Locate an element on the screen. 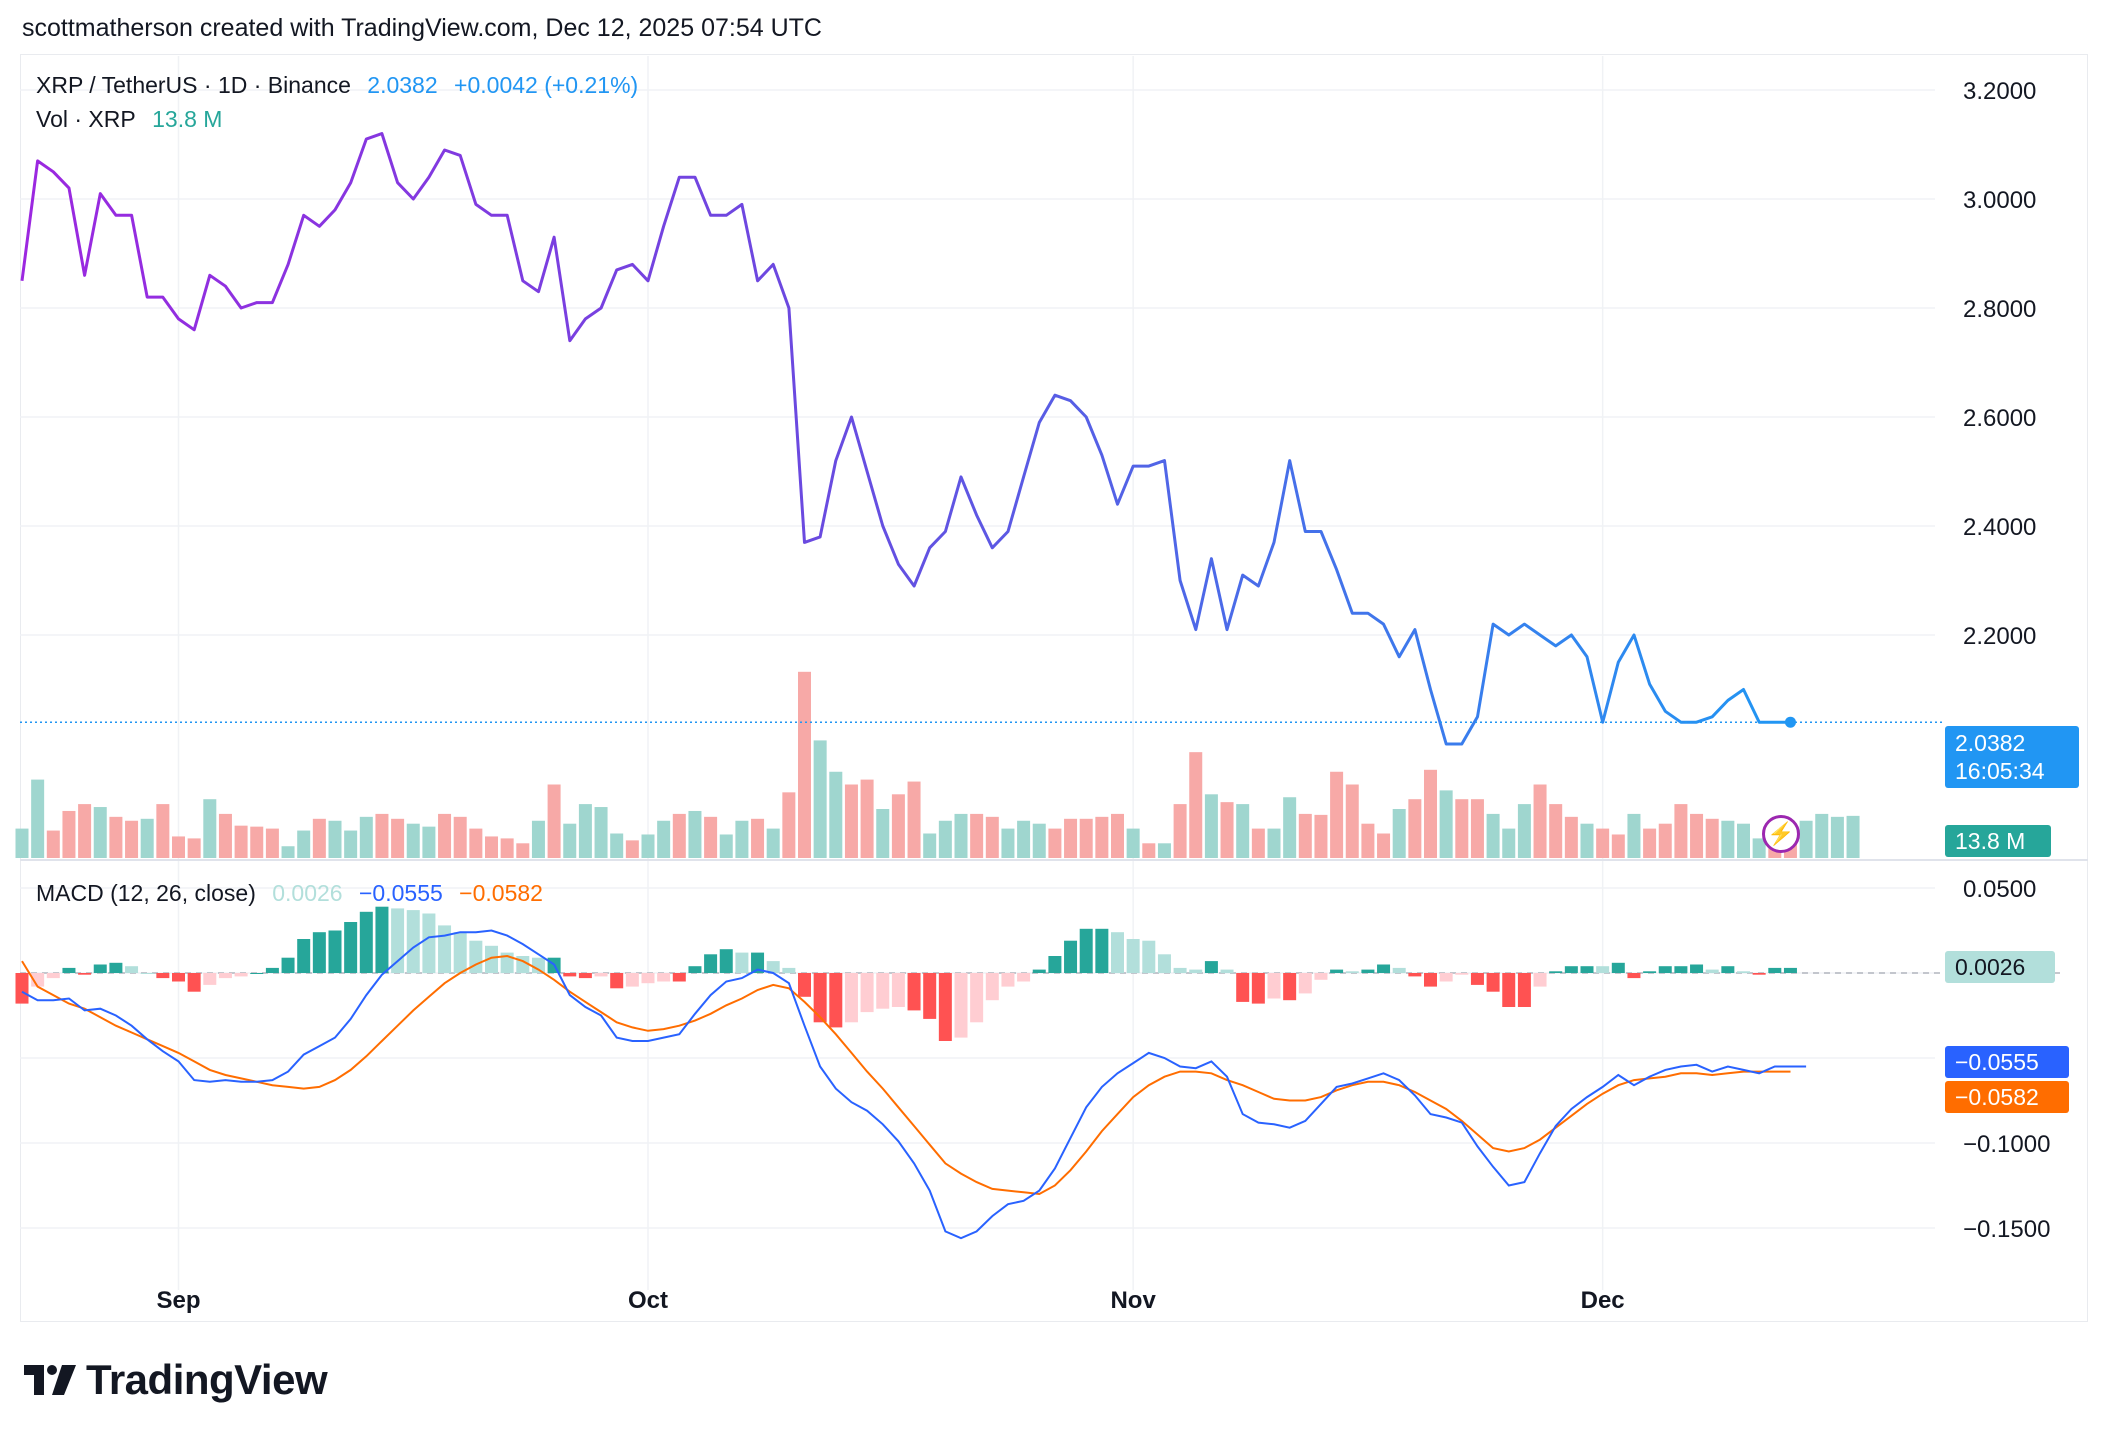 The height and width of the screenshot is (1440, 2108). last-price-tag: 2.0382 16:05:34 is located at coordinates (2012, 757).